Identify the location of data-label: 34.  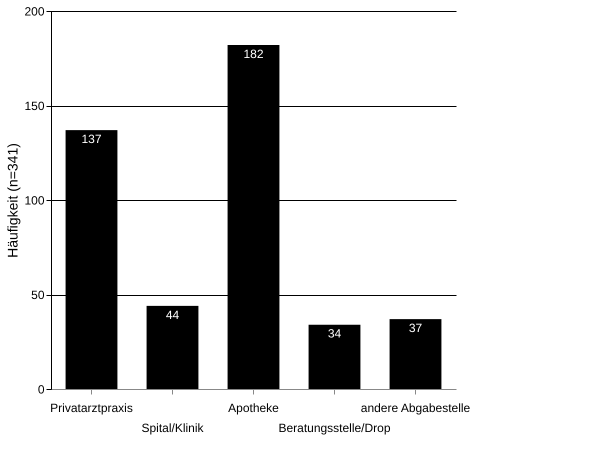
(335, 333).